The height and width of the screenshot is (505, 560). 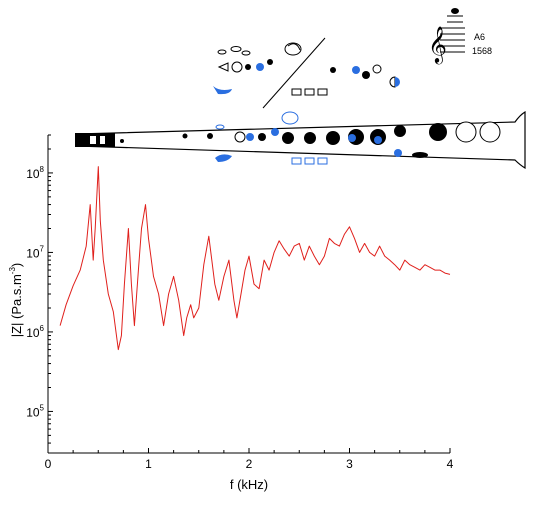 I want to click on y-tick-label: 10⁷, so click(x=35, y=252).